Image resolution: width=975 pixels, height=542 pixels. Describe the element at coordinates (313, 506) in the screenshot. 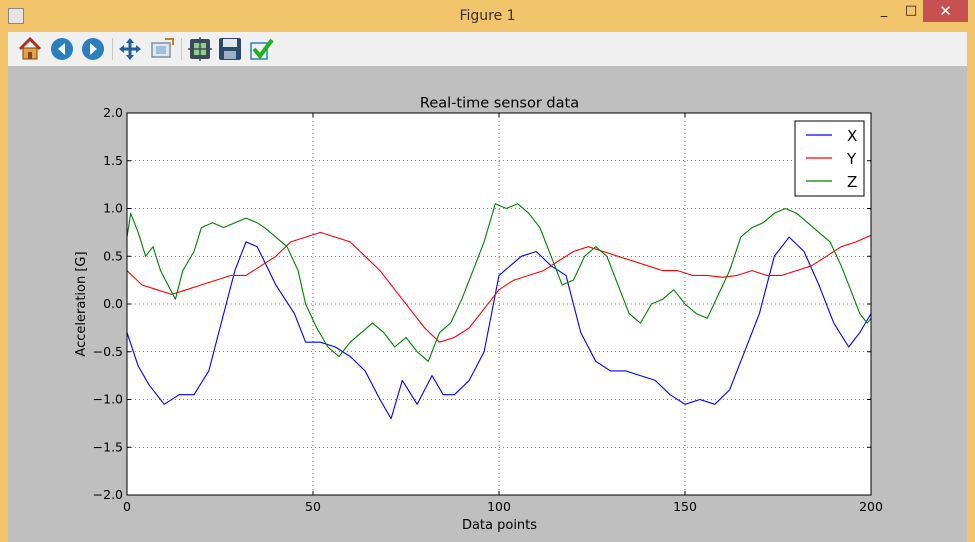

I see `x-tick-label: 50` at that location.